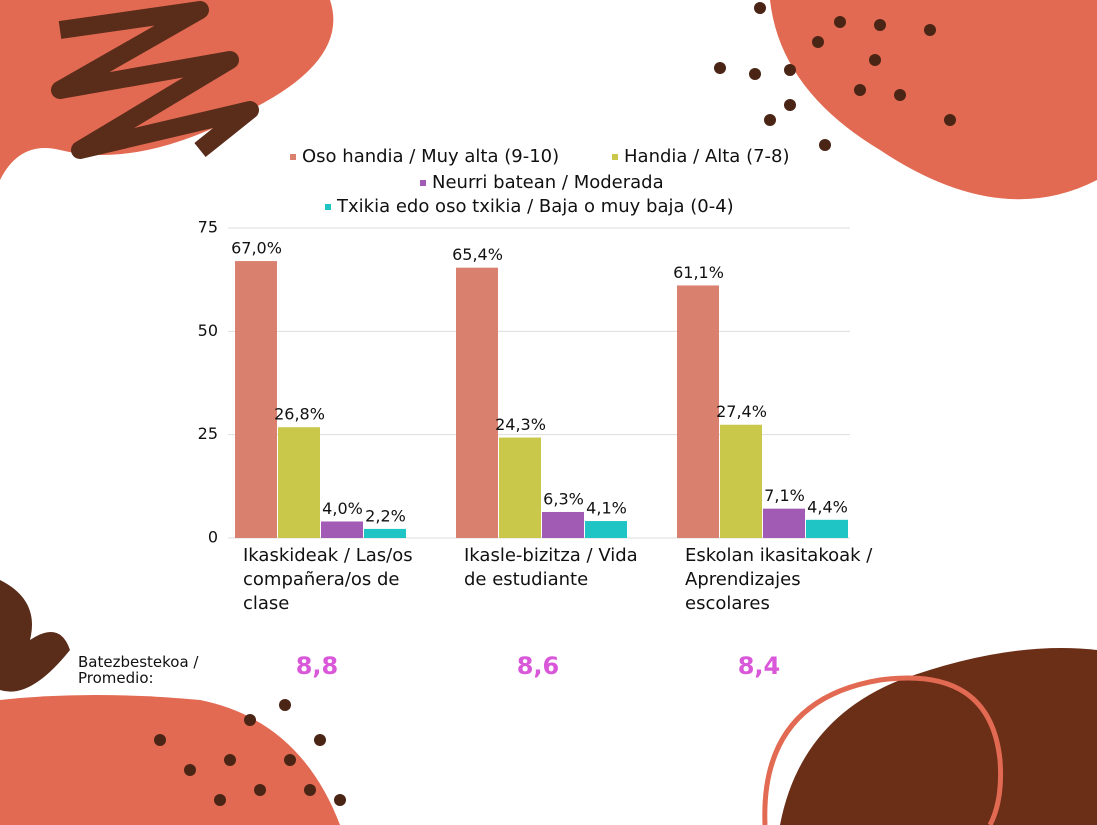 The image size is (1097, 825). Describe the element at coordinates (299, 414) in the screenshot. I see `data-label: 26,8%` at that location.